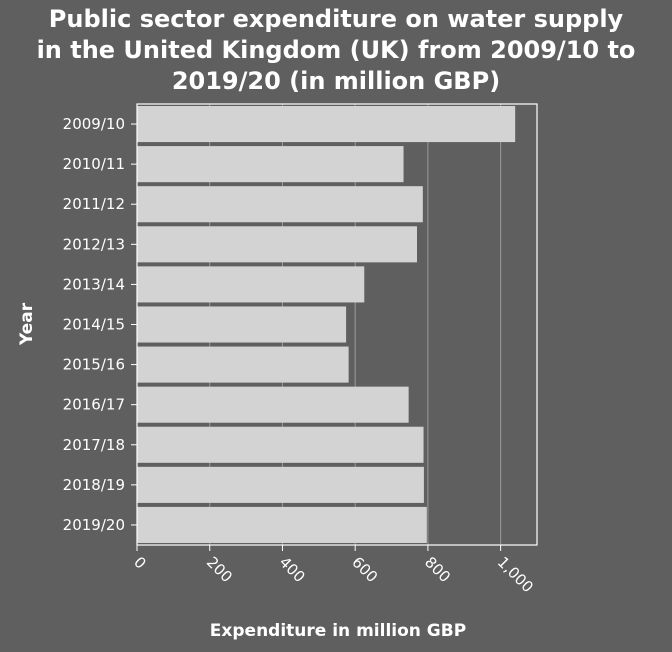 The width and height of the screenshot is (672, 652). What do you see at coordinates (515, 574) in the screenshot?
I see `x-tick-label: 1,000` at bounding box center [515, 574].